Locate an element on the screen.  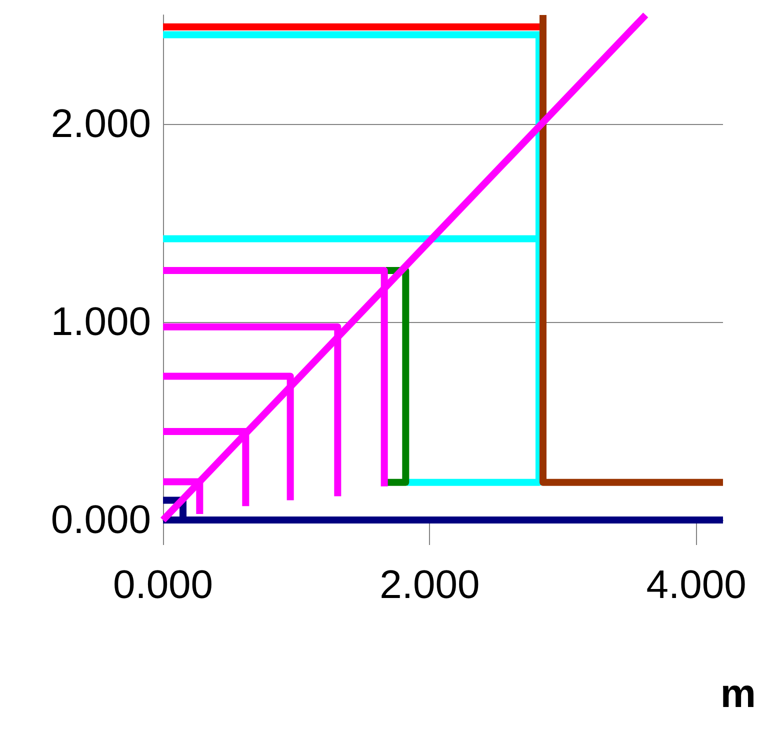
x-axis-title: m is located at coordinates (738, 694).